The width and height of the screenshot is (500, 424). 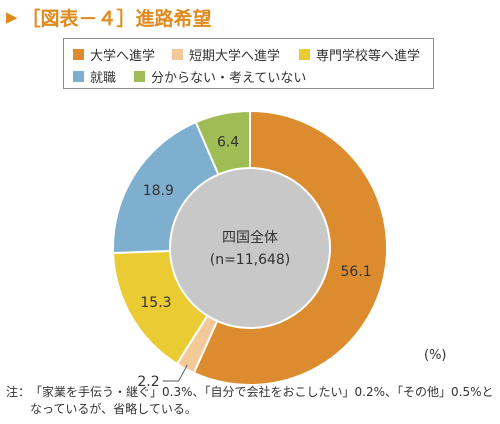 I want to click on title-triangle-icon: ▶, so click(x=12, y=16).